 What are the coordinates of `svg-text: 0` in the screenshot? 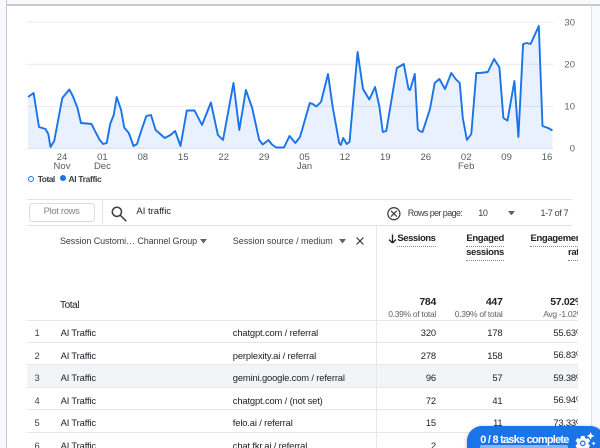 It's located at (572, 149).